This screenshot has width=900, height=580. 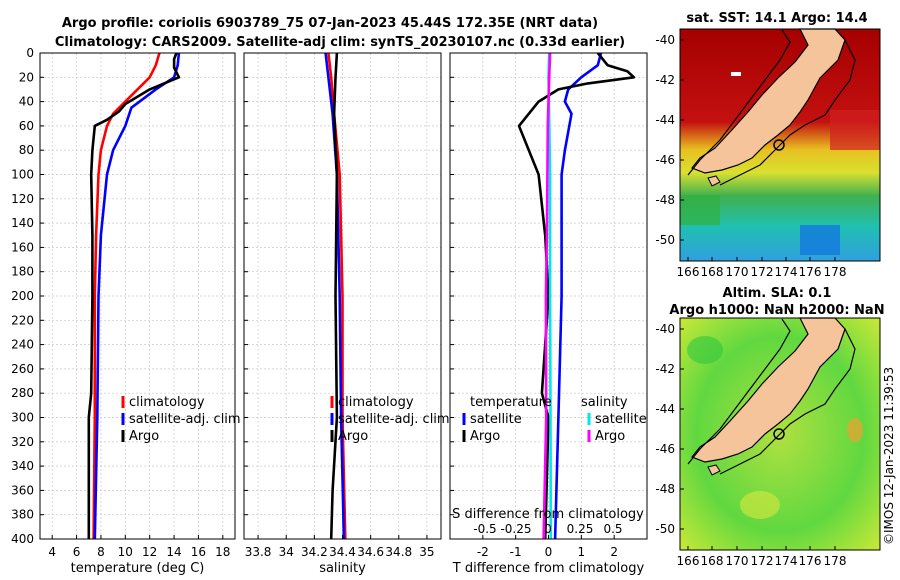 What do you see at coordinates (700, 210) in the screenshot?
I see `sst-patch-west` at bounding box center [700, 210].